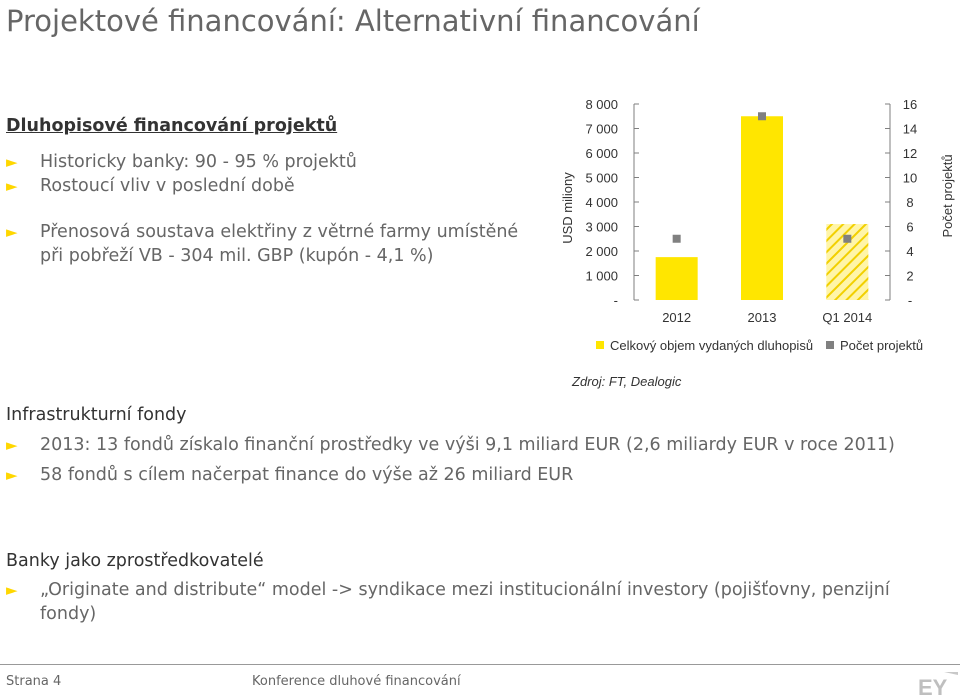 This screenshot has width=960, height=697. Describe the element at coordinates (616, 300) in the screenshot. I see `y-tick-label: -` at that location.